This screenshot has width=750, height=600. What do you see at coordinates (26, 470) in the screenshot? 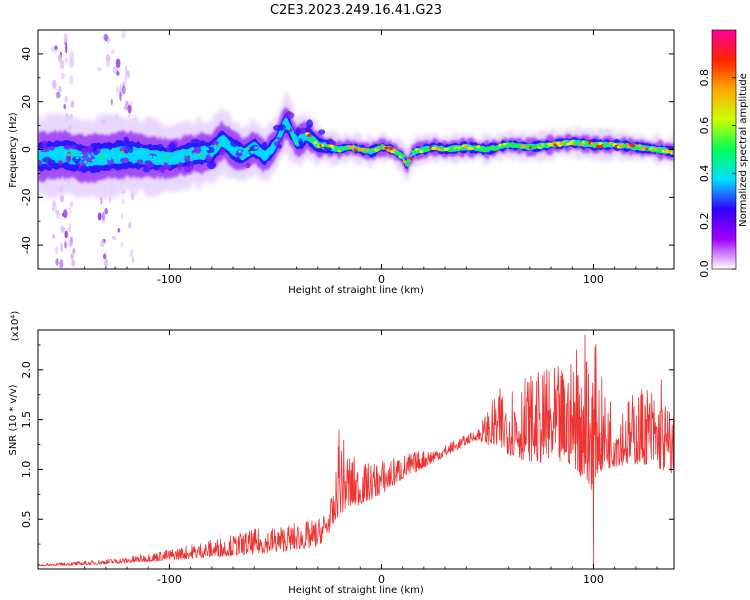
I see `snr-y-tick-label: 1.0` at bounding box center [26, 470].